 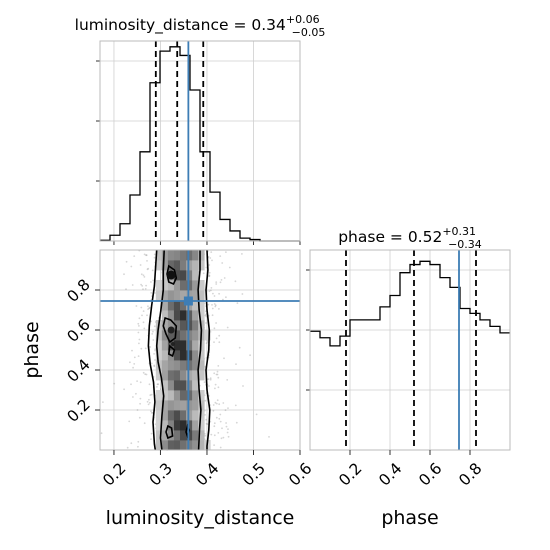 What do you see at coordinates (171, 275) in the screenshot?
I see `density-peak` at bounding box center [171, 275].